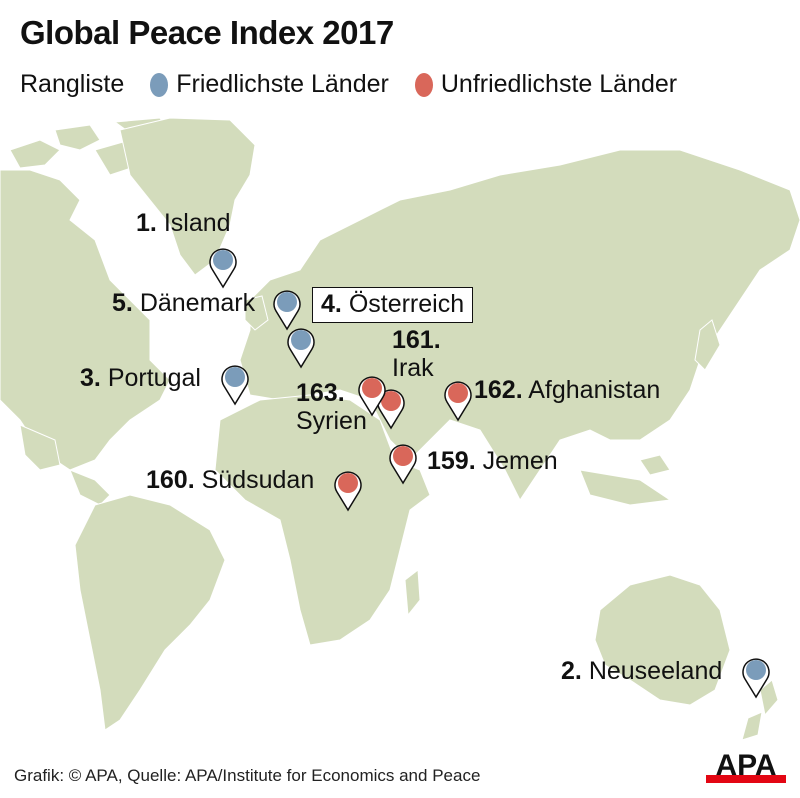  I want to click on marker-label-highlighted: 4. Österreich, so click(393, 305).